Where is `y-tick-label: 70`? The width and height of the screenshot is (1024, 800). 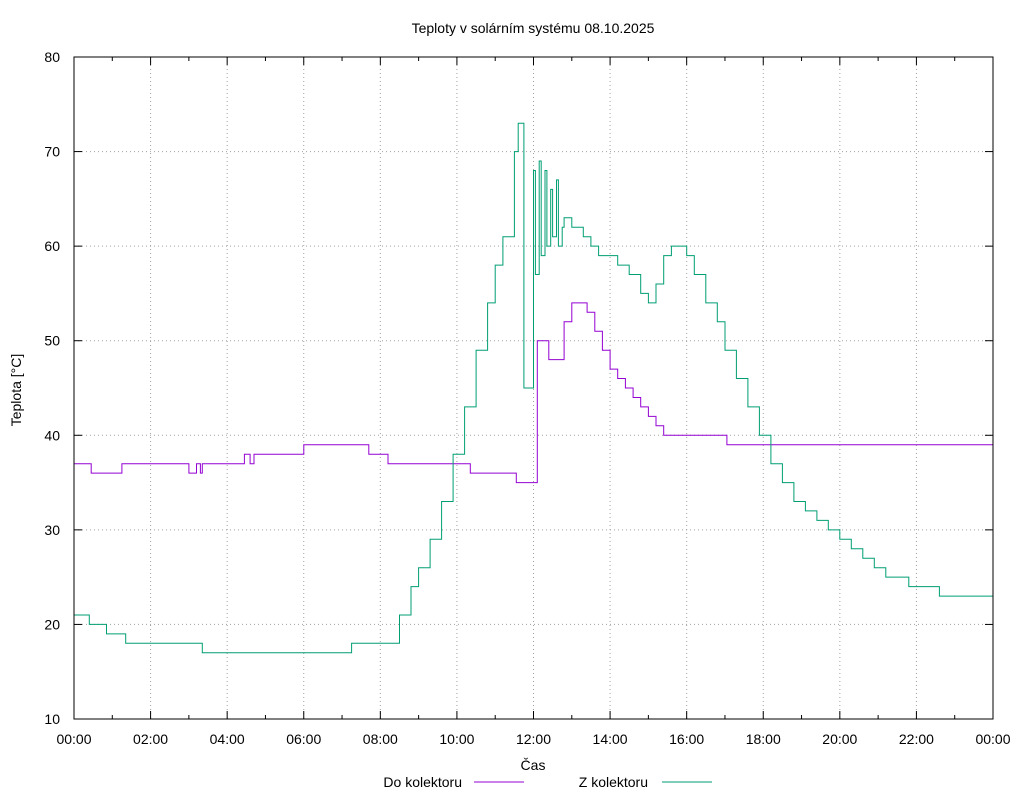 y-tick-label: 70 is located at coordinates (52, 152).